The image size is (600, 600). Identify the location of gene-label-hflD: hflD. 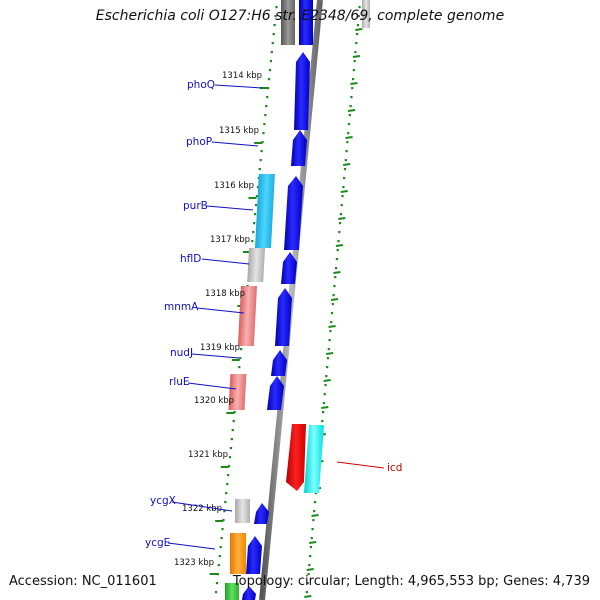
(190, 259).